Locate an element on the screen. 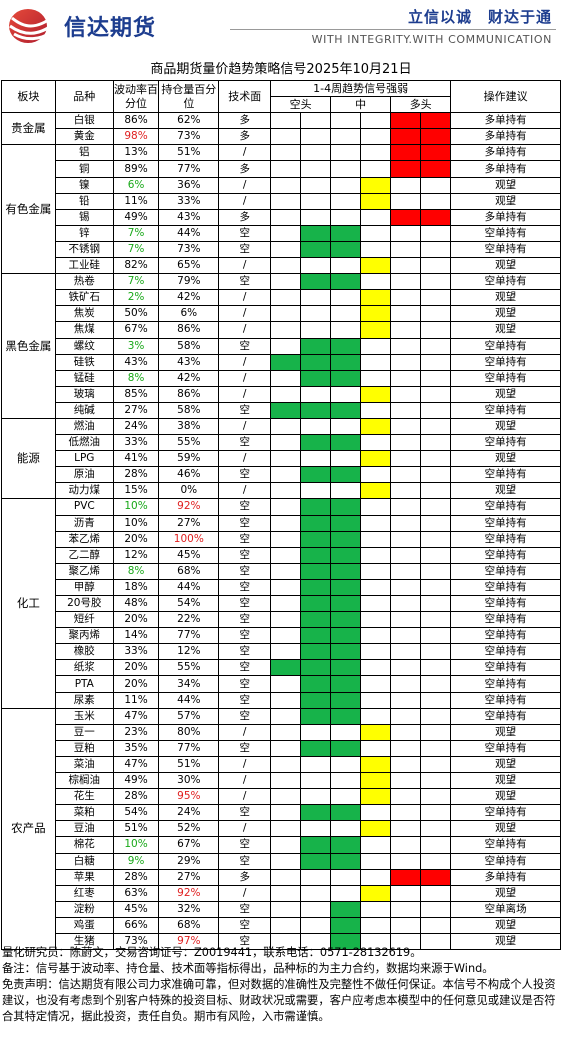 The height and width of the screenshot is (1064, 562). open-interest-cell: 42% is located at coordinates (189, 378).